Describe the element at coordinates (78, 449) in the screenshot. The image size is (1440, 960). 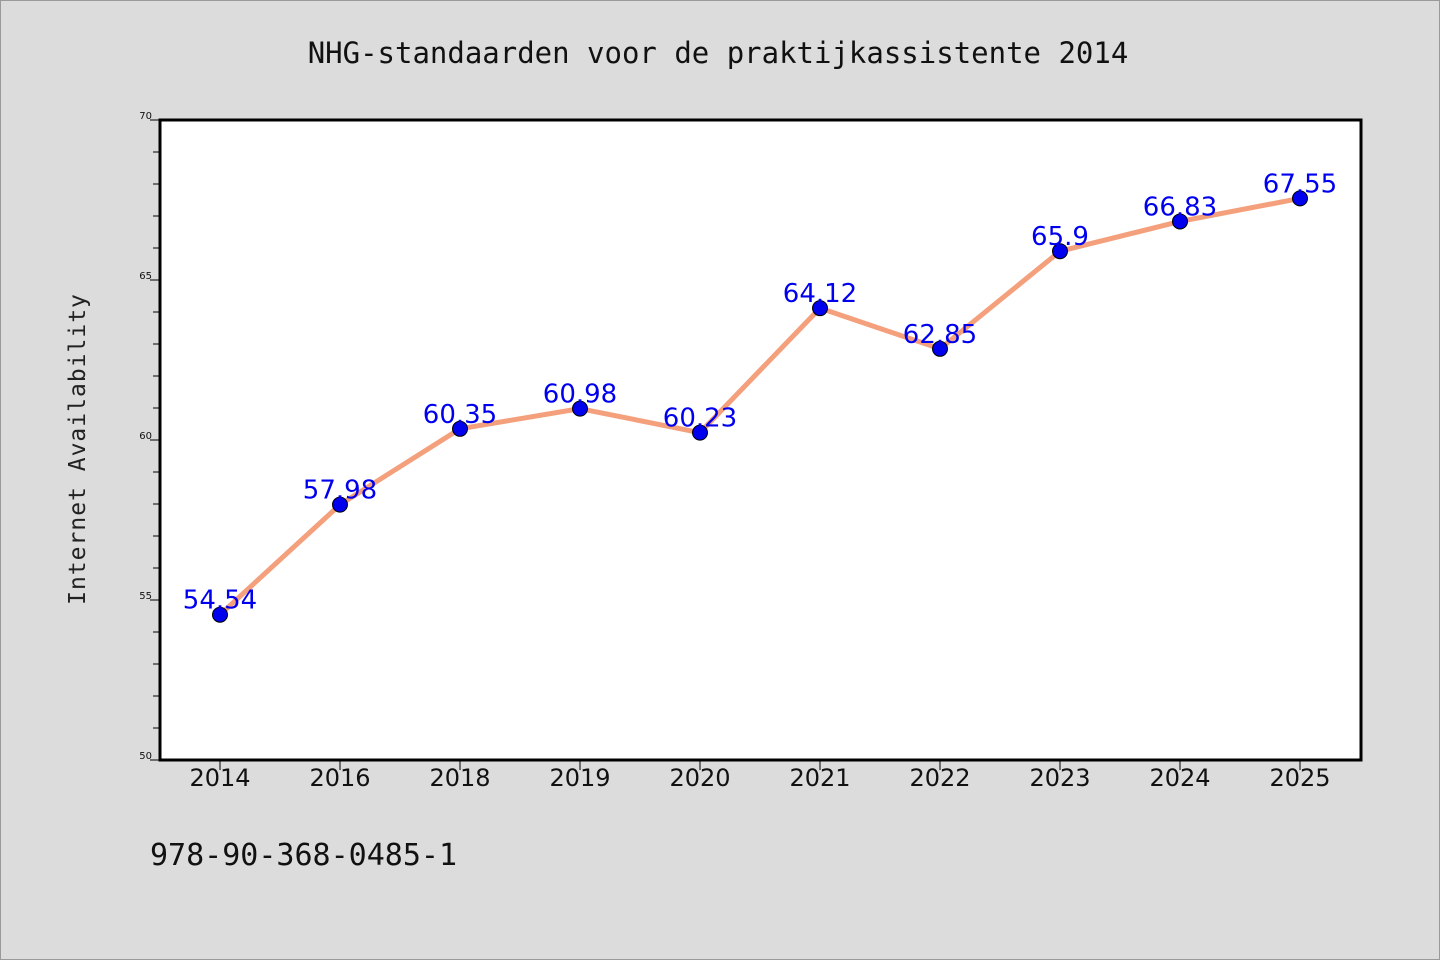
I see `y-axis-label: Internet Availability` at that location.